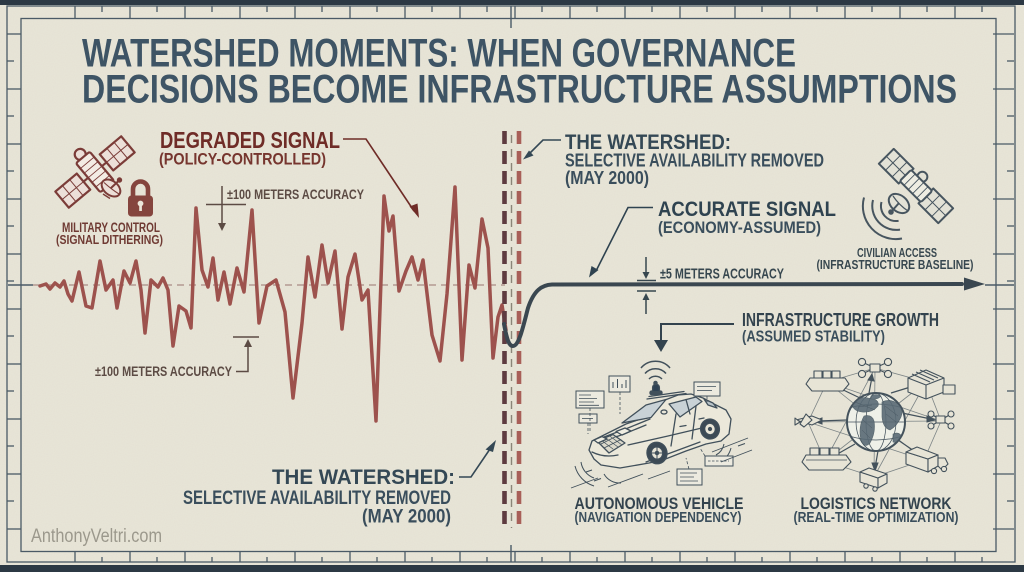  I want to click on svg-text: AnthonyVeltri.com, so click(96, 536).